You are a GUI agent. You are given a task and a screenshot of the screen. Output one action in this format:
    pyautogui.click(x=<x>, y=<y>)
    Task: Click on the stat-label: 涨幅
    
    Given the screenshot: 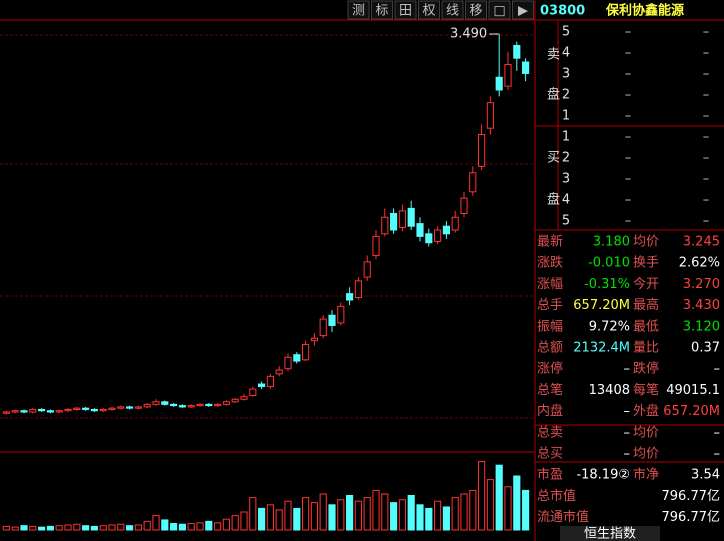 What is the action you would take?
    pyautogui.click(x=550, y=284)
    